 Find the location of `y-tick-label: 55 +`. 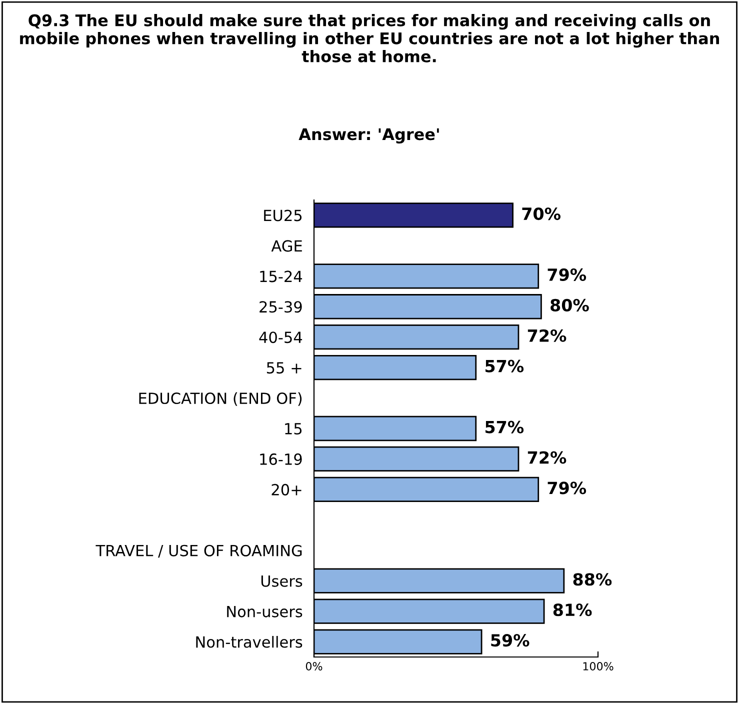

y-tick-label: 55 + is located at coordinates (284, 368).